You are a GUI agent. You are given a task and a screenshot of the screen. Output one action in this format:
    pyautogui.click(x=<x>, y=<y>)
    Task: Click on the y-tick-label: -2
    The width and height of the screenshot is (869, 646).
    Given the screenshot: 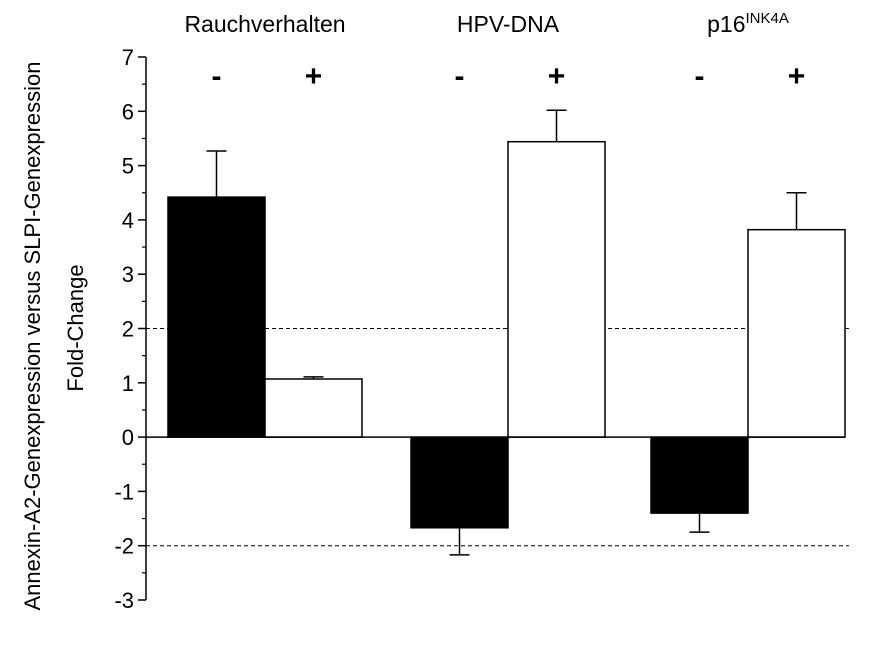 What is the action you would take?
    pyautogui.click(x=124, y=546)
    